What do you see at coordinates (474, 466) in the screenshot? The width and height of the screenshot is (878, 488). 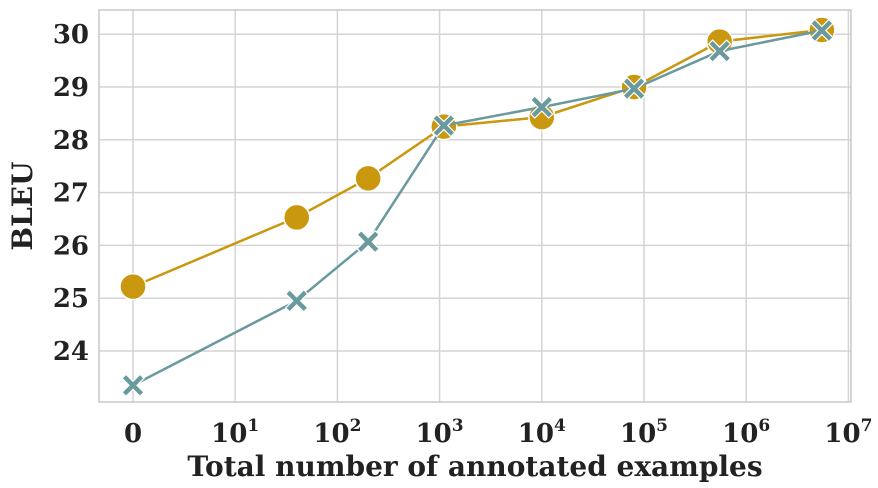 I see `x-axis-label: Total number of annotated examples` at bounding box center [474, 466].